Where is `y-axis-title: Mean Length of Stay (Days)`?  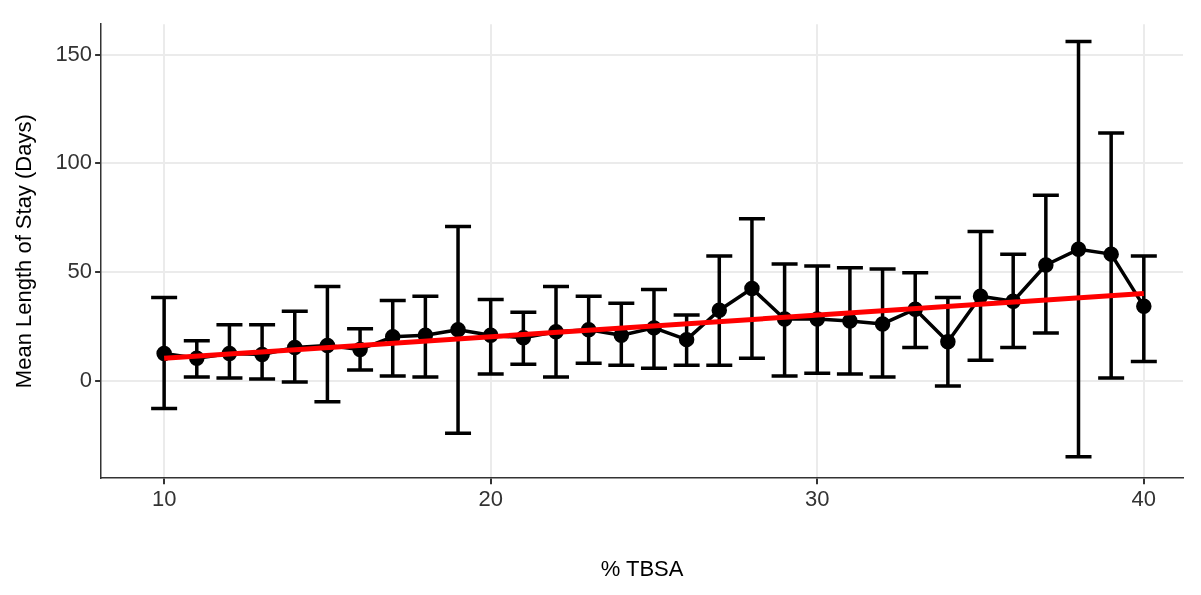
y-axis-title: Mean Length of Stay (Days) is located at coordinates (24, 251).